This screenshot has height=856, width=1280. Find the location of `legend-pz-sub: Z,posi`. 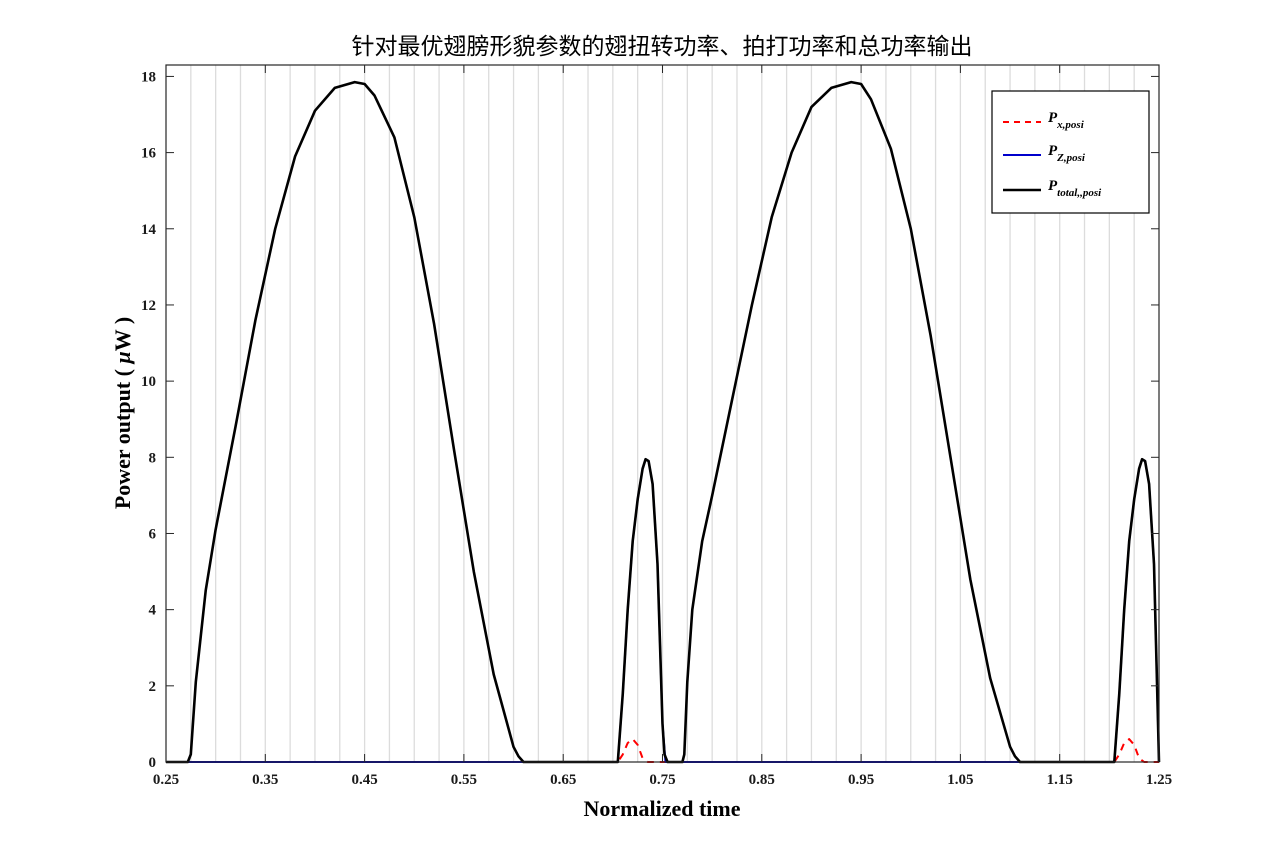

legend-pz-sub: Z,posi is located at coordinates (1071, 158).